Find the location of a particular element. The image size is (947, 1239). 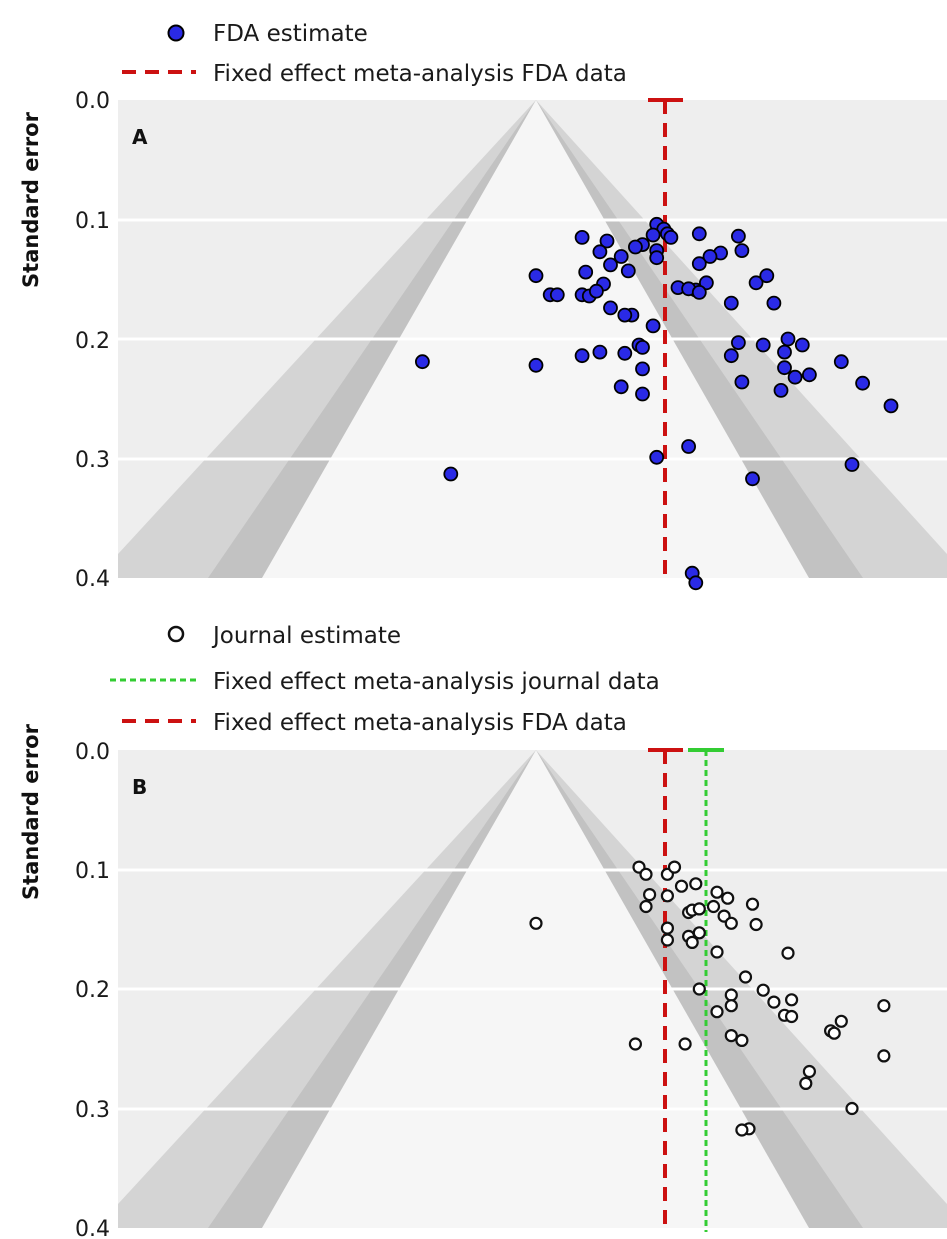

y-tick-b-0: 0.0 is located at coordinates (92, 752).